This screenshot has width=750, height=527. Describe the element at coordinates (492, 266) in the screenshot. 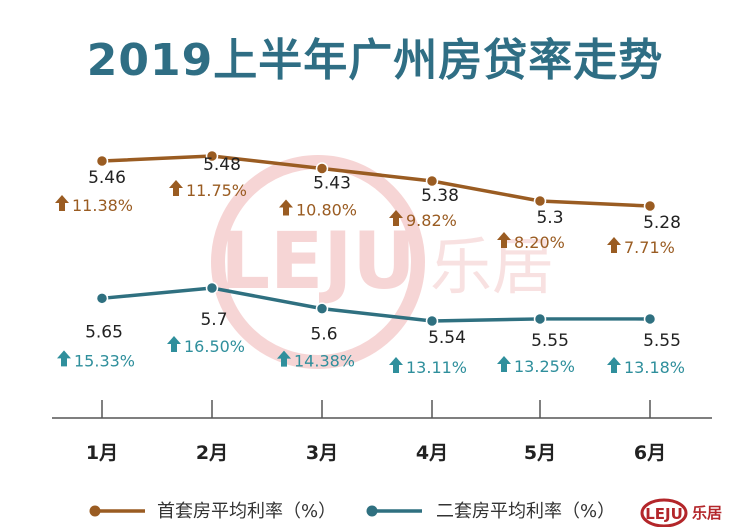

I see `watermark-name: 乐居` at that location.